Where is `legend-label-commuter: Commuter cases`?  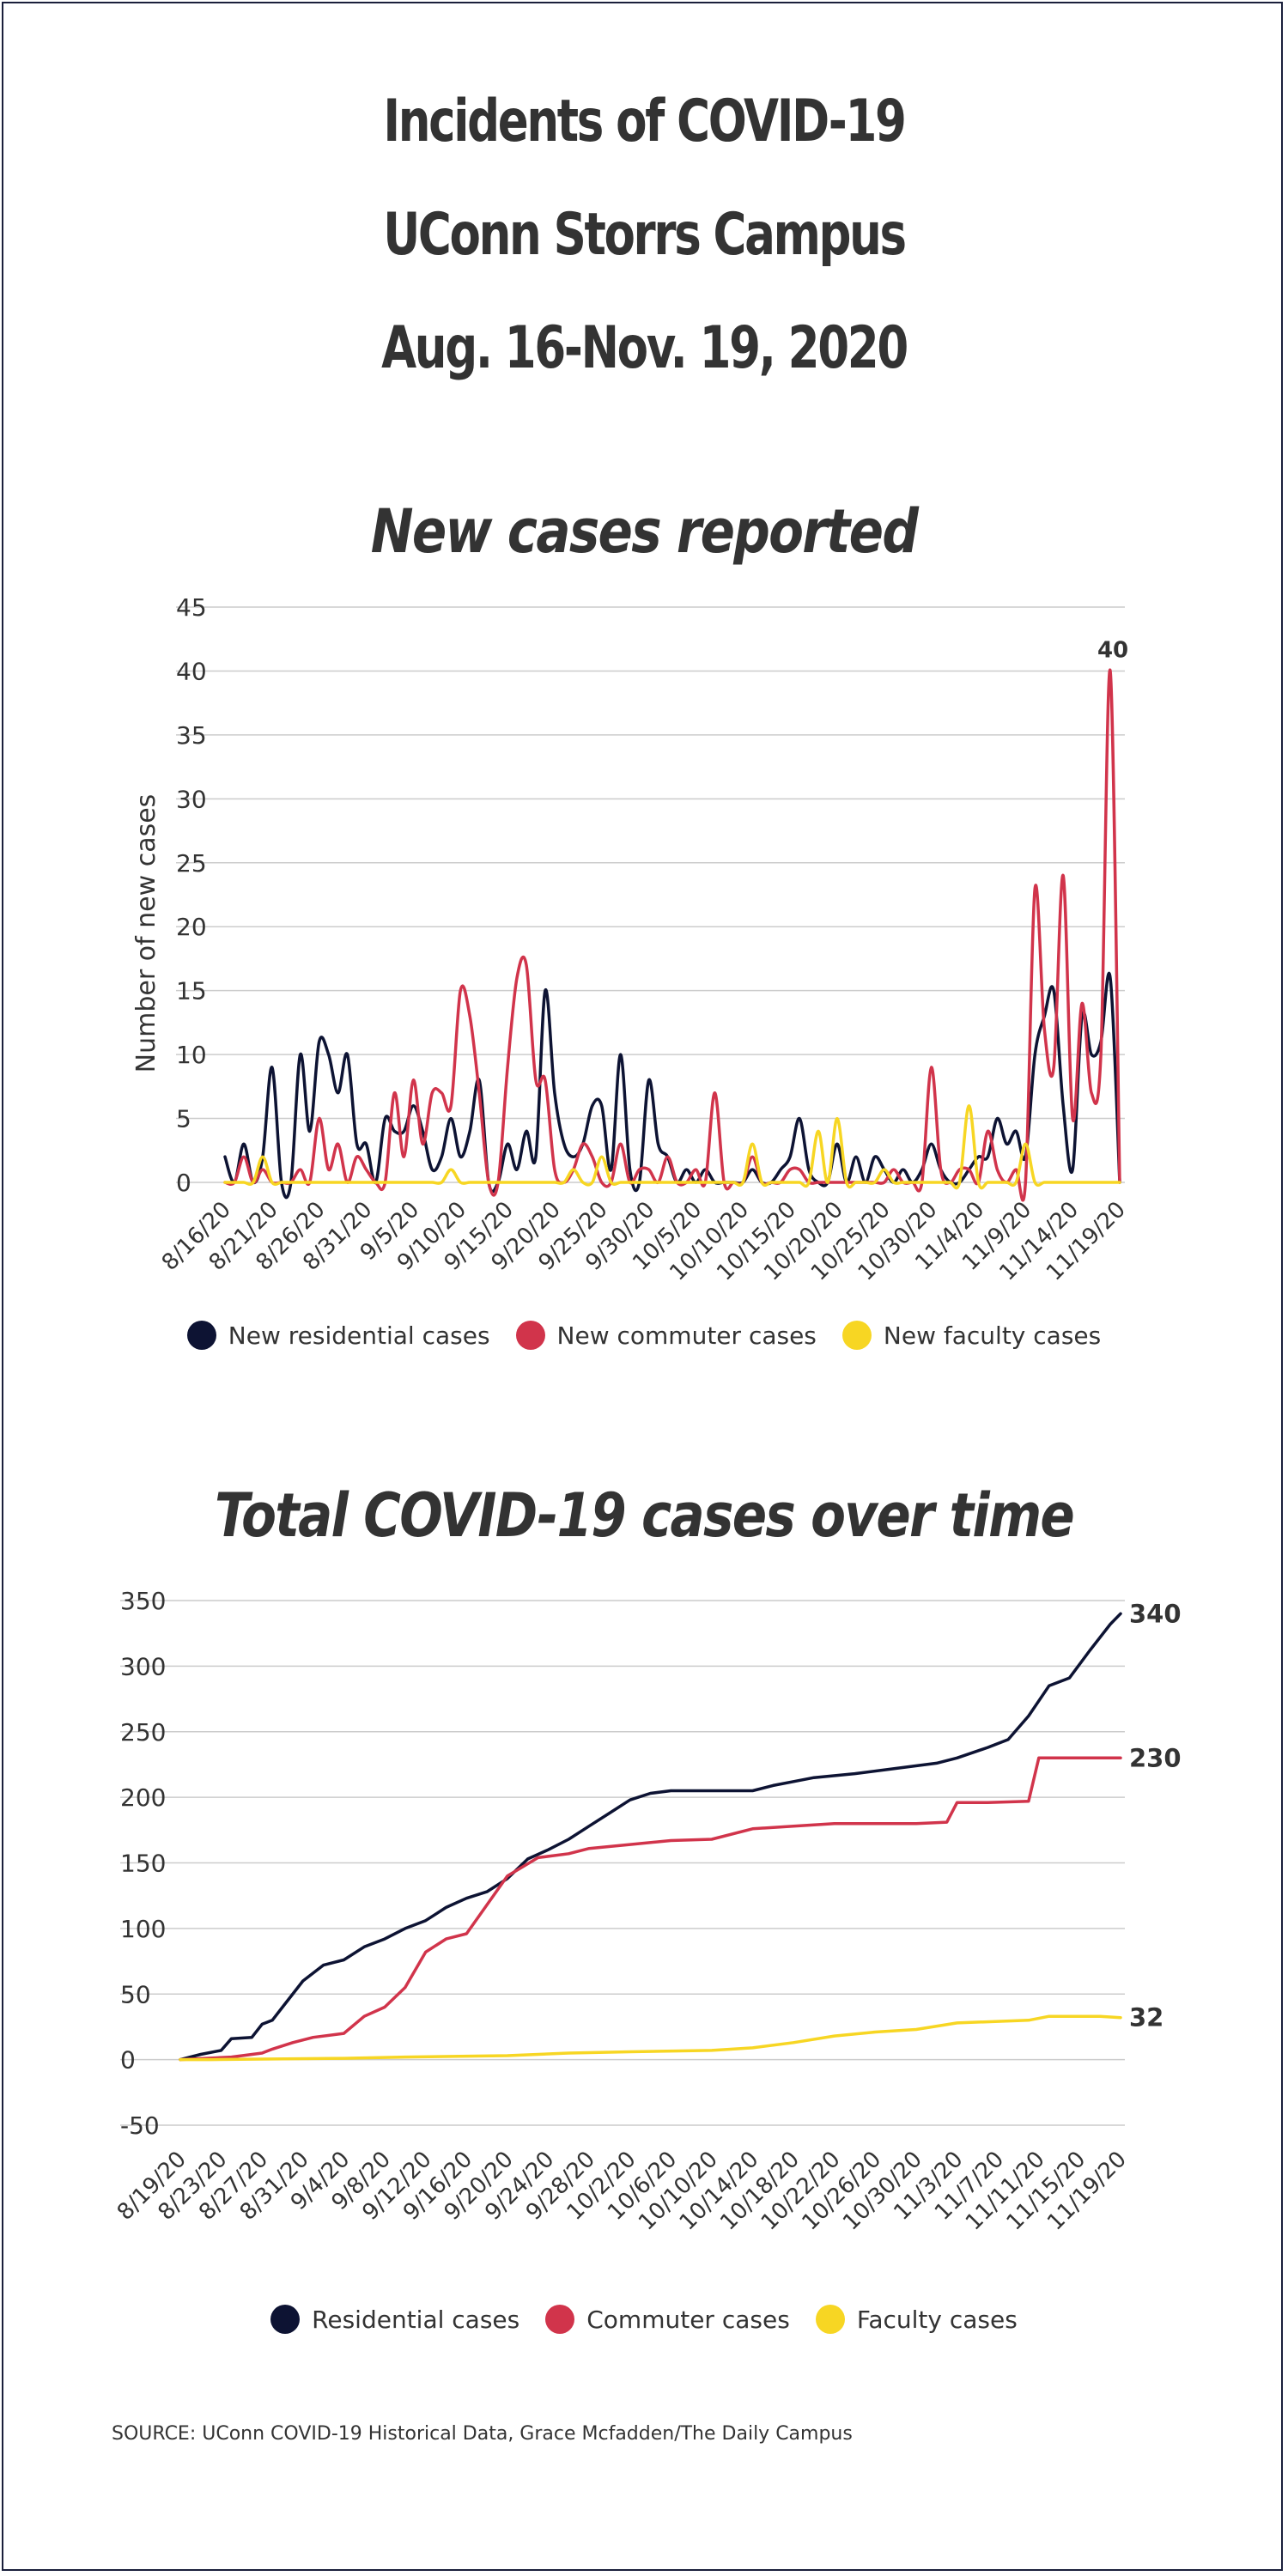 legend-label-commuter: Commuter cases is located at coordinates (688, 2319).